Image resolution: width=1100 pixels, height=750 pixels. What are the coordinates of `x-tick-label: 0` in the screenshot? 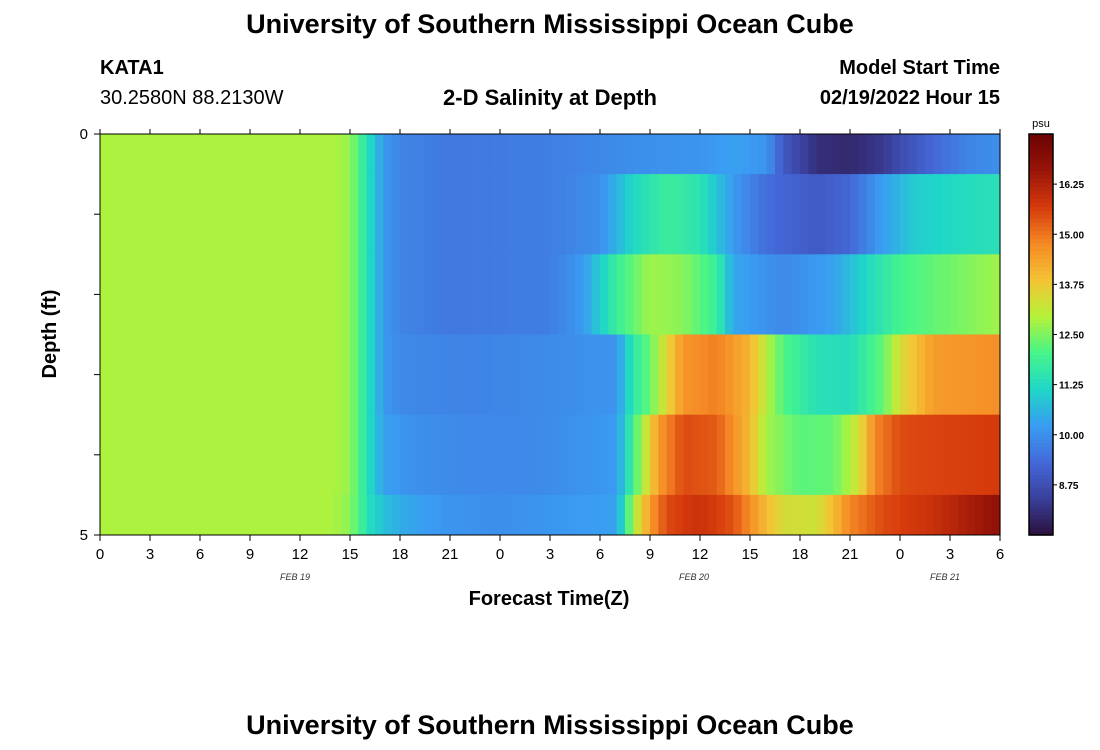 It's located at (500, 554).